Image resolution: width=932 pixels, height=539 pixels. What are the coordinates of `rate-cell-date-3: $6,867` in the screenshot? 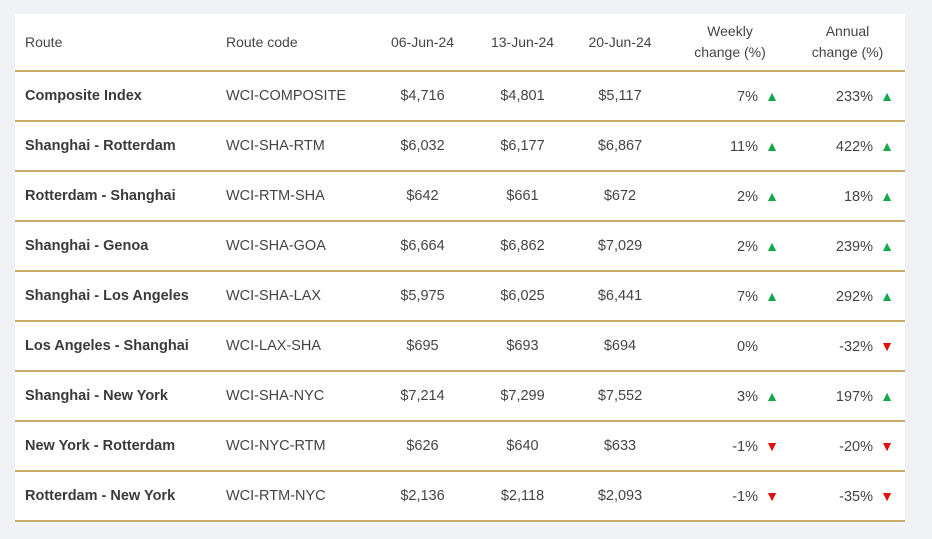 It's located at (620, 146).